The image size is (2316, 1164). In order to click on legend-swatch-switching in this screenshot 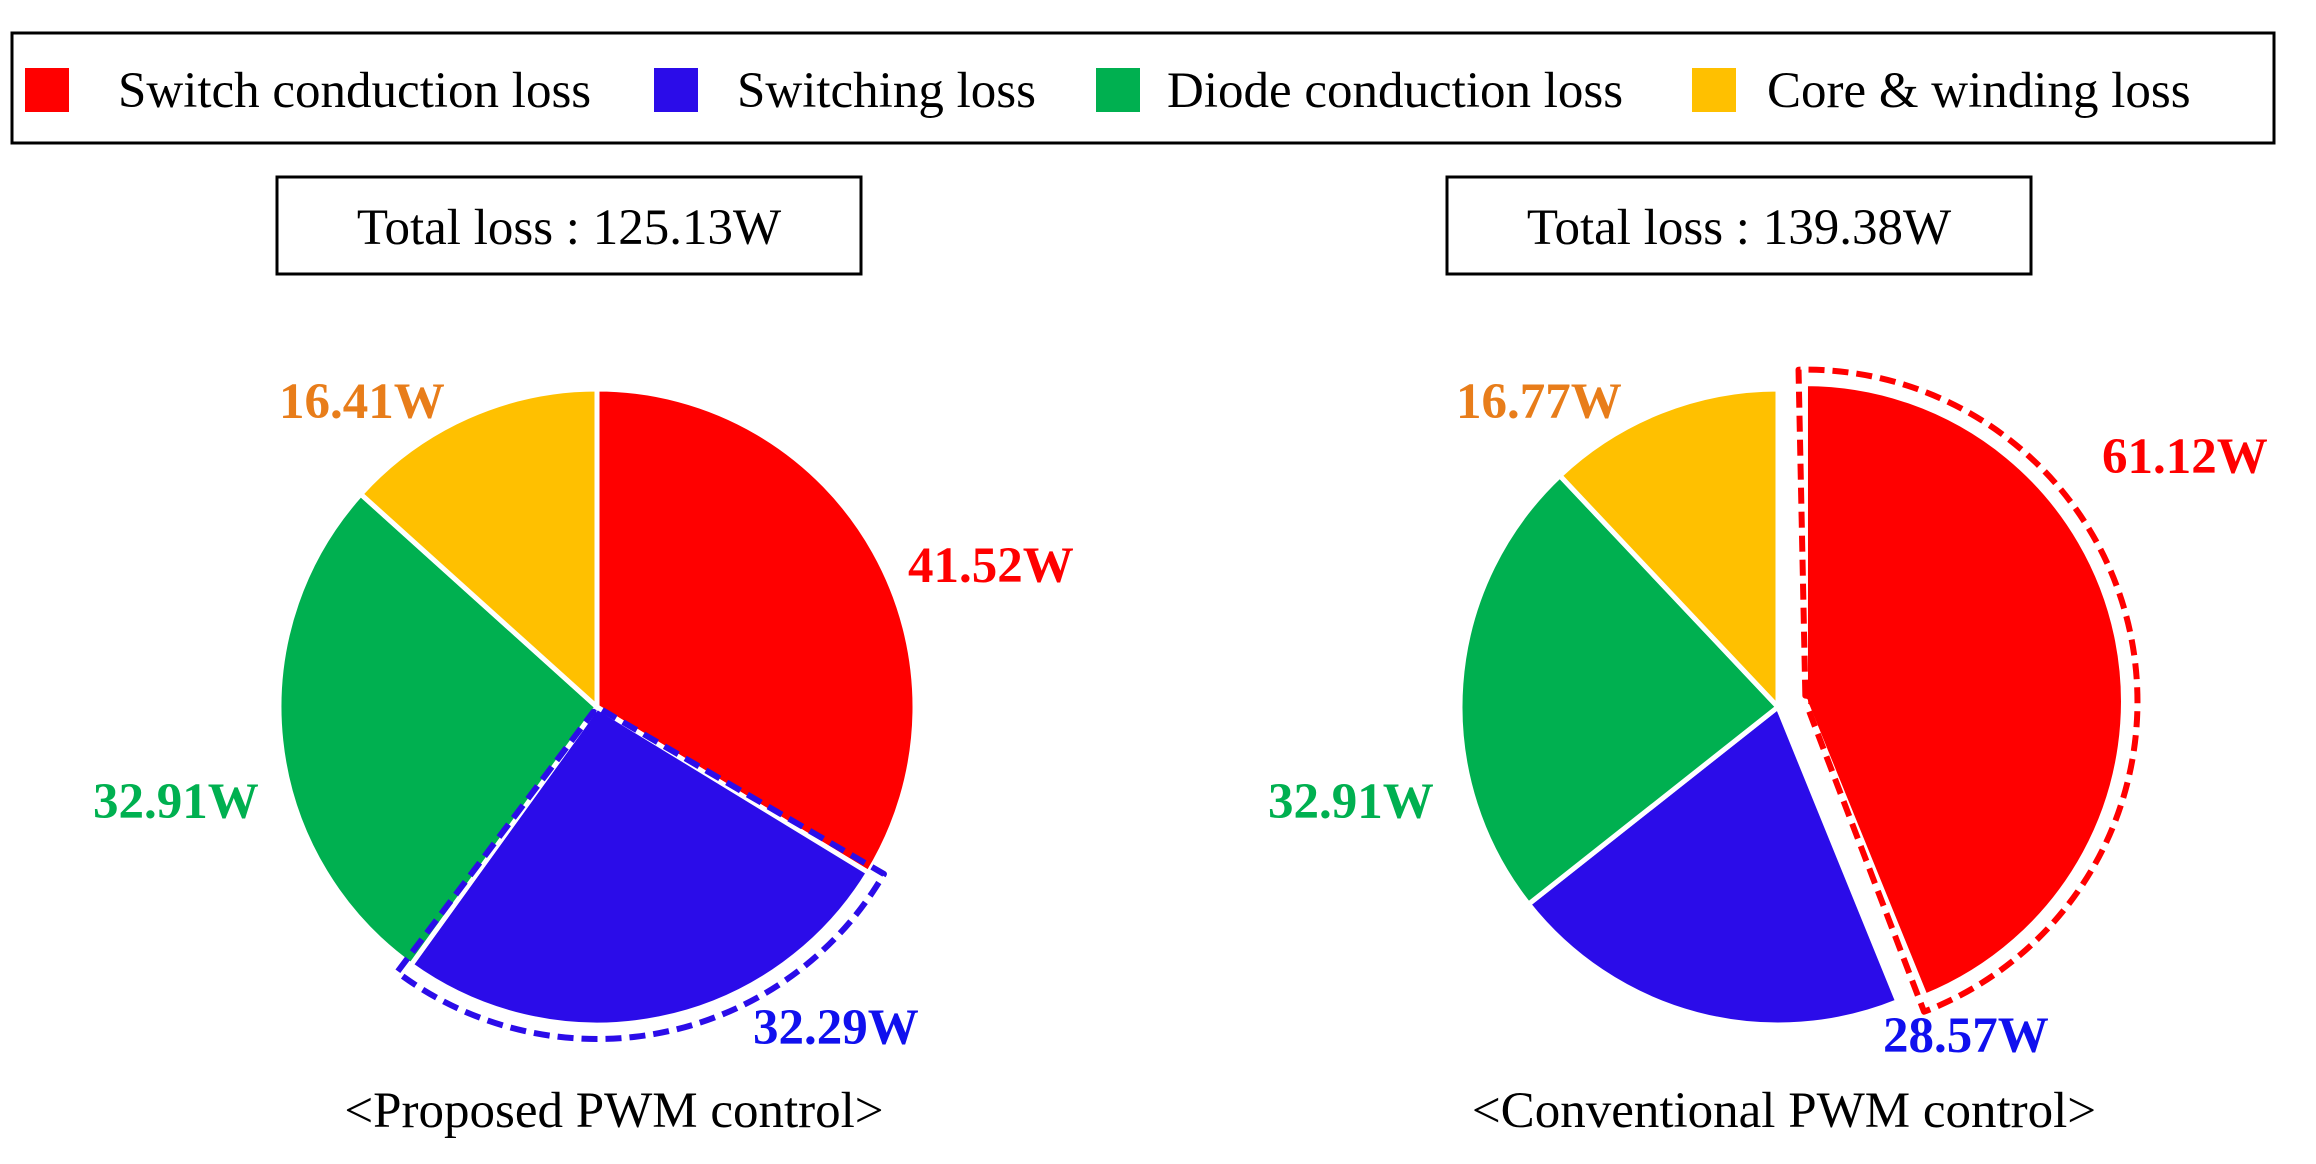, I will do `click(676, 90)`.